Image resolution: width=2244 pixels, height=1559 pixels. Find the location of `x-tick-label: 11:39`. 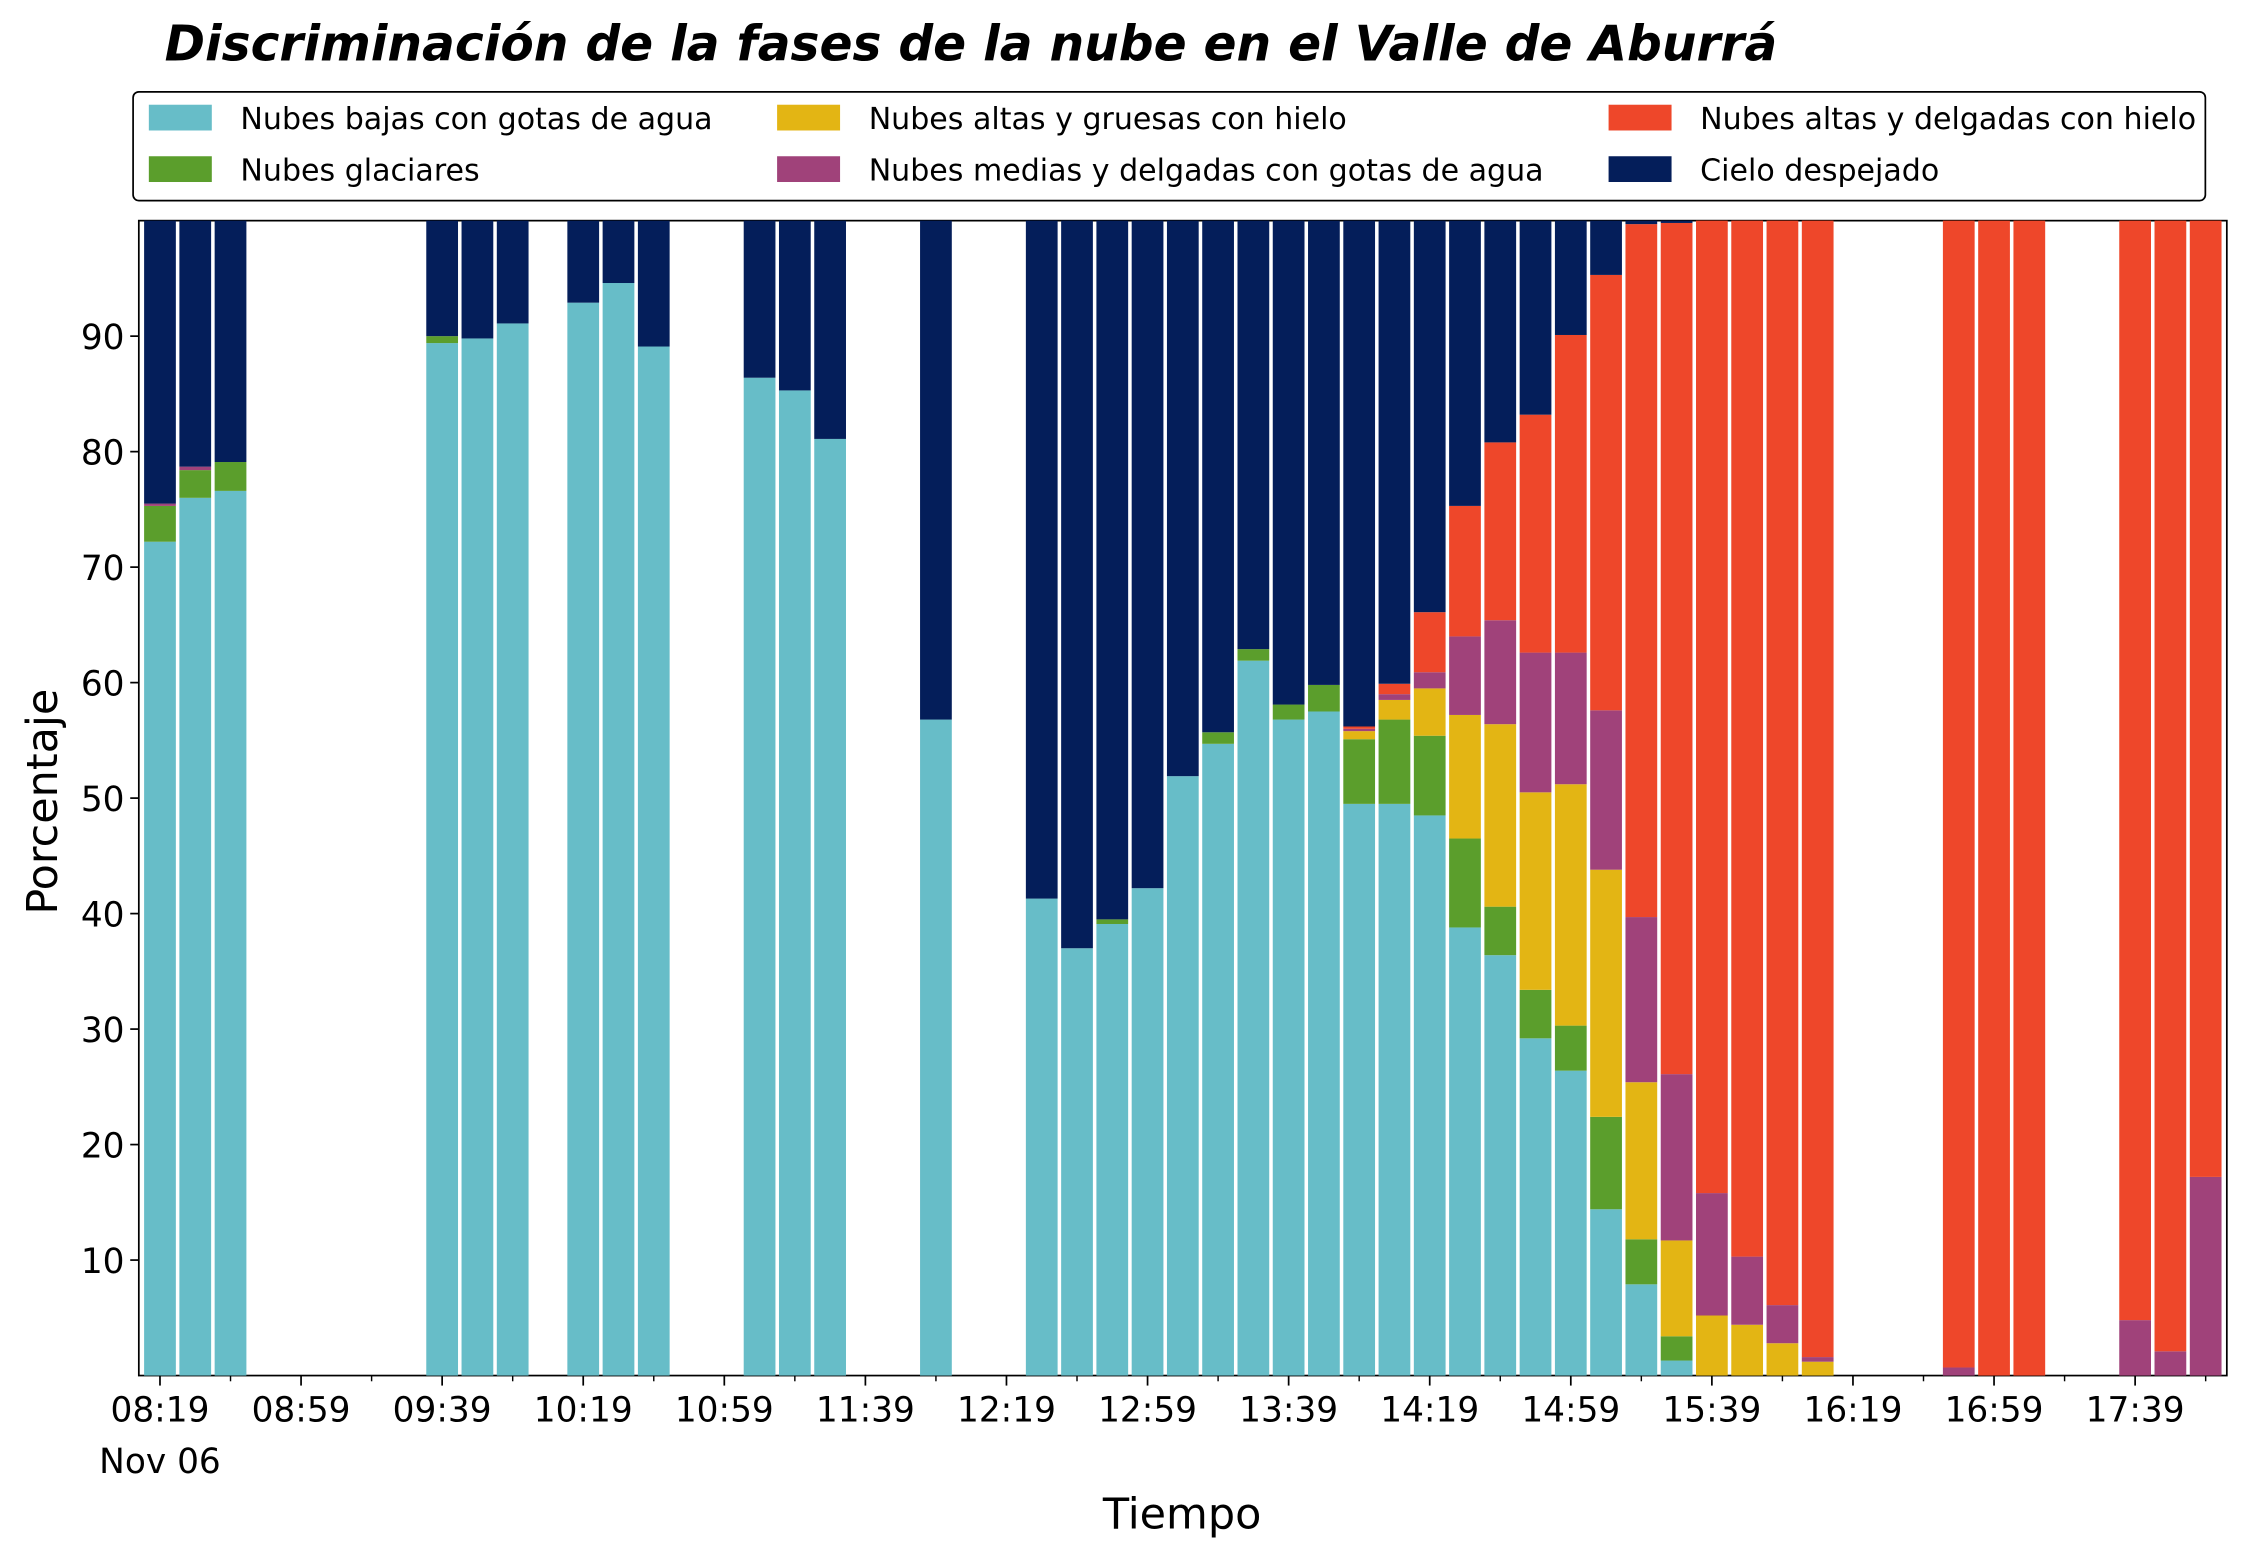

x-tick-label: 11:39 is located at coordinates (865, 1410).